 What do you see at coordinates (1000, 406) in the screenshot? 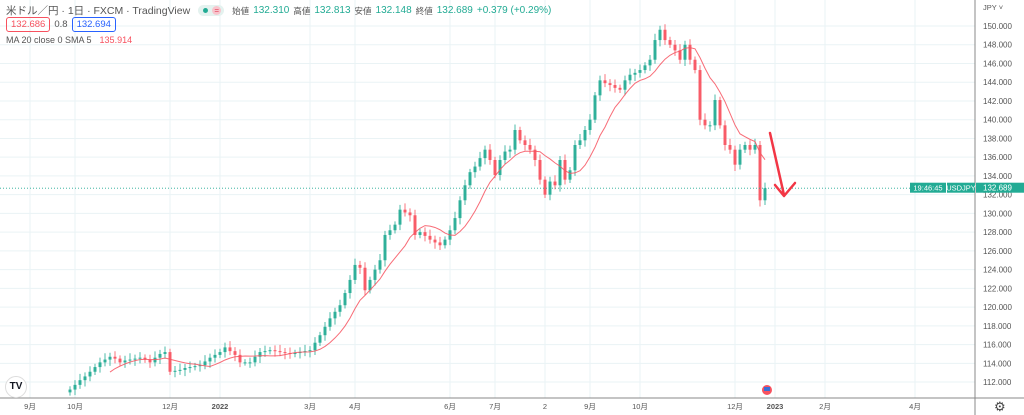
I see `gear-icon: ⚙` at bounding box center [1000, 406].